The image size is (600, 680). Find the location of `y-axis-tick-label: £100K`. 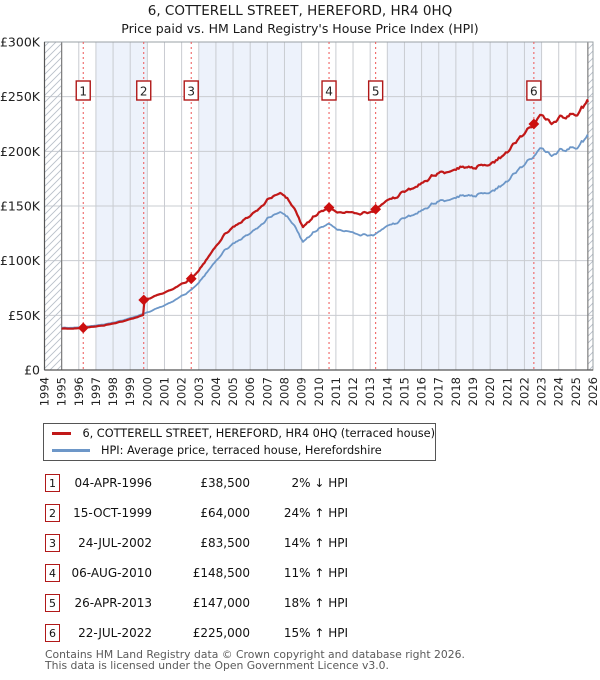

y-axis-tick-label: £100K is located at coordinates (20, 260).